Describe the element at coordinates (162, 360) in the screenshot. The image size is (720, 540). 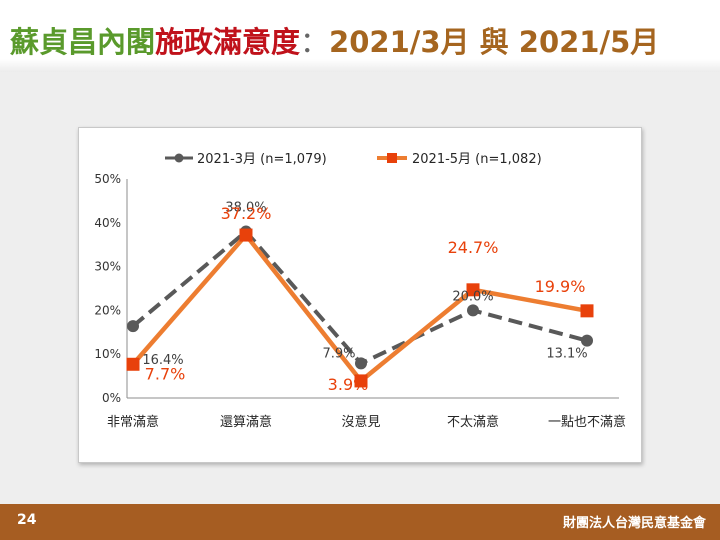
I see `data-label-2021-03: 16.4%` at that location.